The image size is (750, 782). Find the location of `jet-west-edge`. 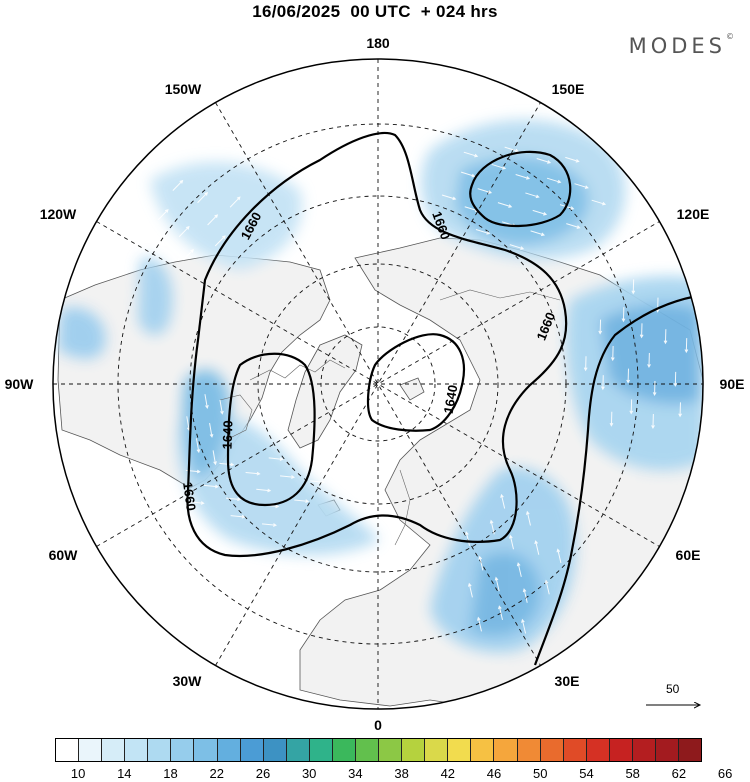

jet-west-edge is located at coordinates (82, 333).